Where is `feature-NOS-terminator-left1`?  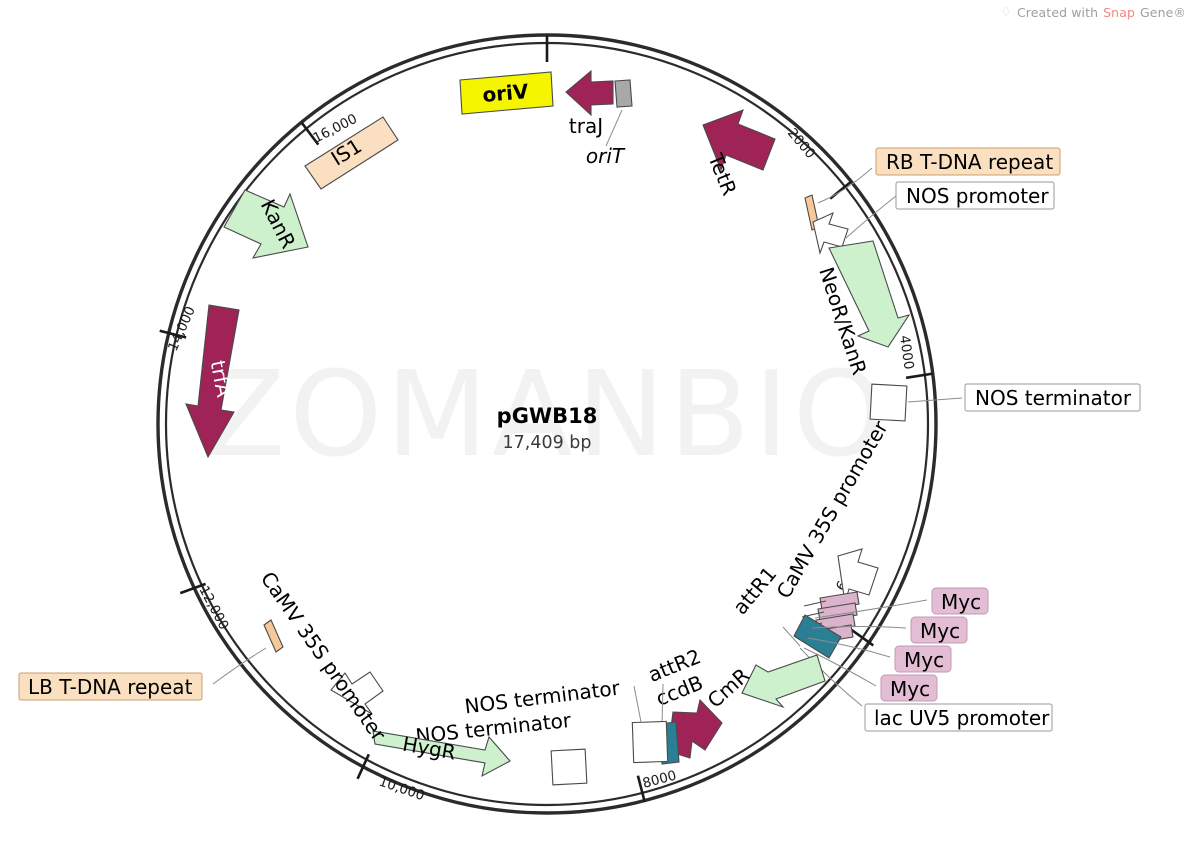
feature-NOS-terminator-left1 is located at coordinates (569, 767).